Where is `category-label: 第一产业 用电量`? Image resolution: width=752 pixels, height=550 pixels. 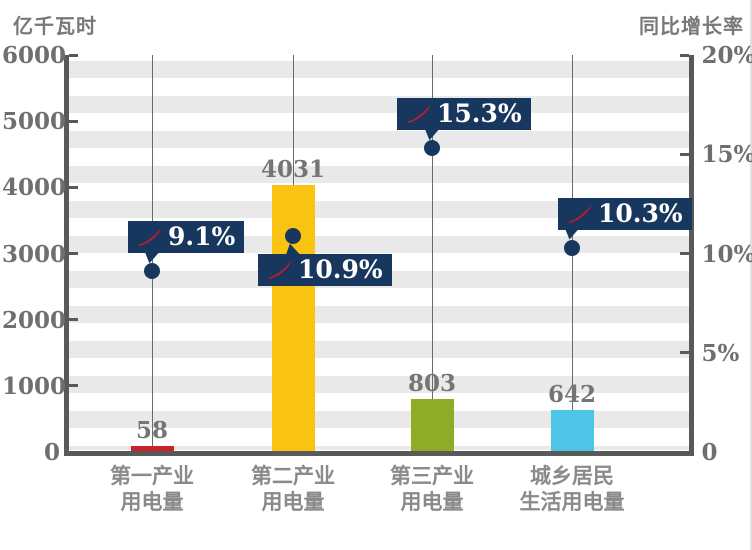
category-label: 第一产业 用电量 is located at coordinates (152, 489).